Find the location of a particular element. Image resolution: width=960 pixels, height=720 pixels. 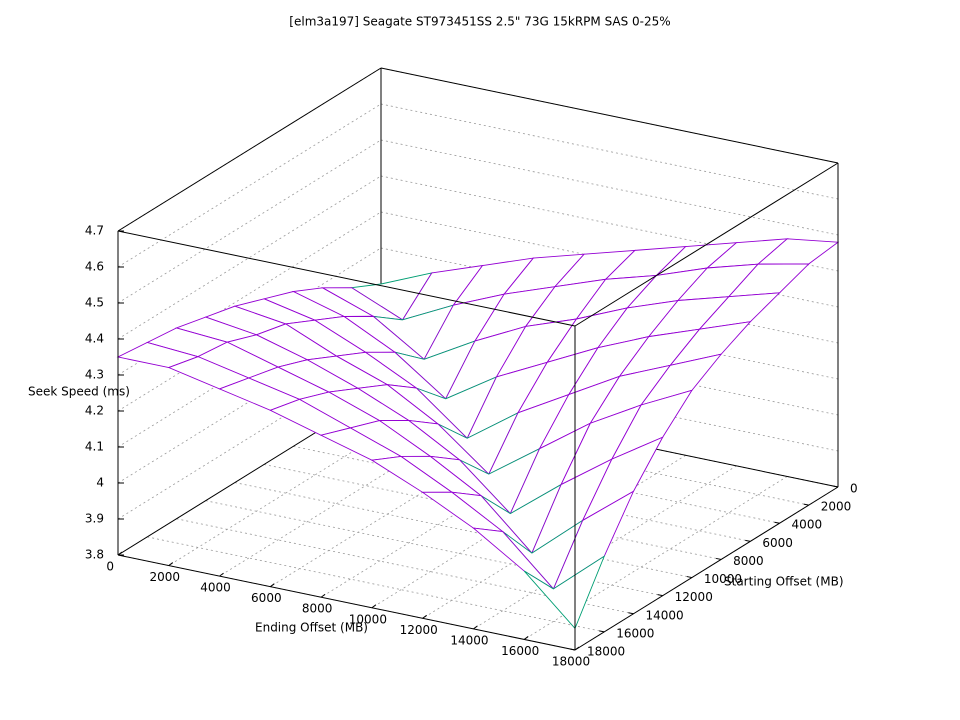

x-tick-label: 16000 is located at coordinates (520, 651).